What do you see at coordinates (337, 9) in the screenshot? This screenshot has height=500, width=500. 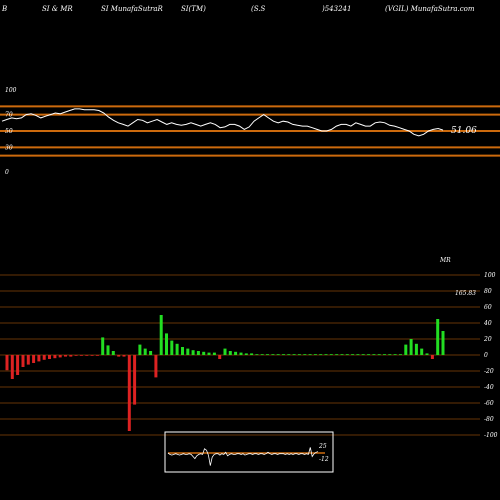 I see `header-col-6: )543241` at bounding box center [337, 9].